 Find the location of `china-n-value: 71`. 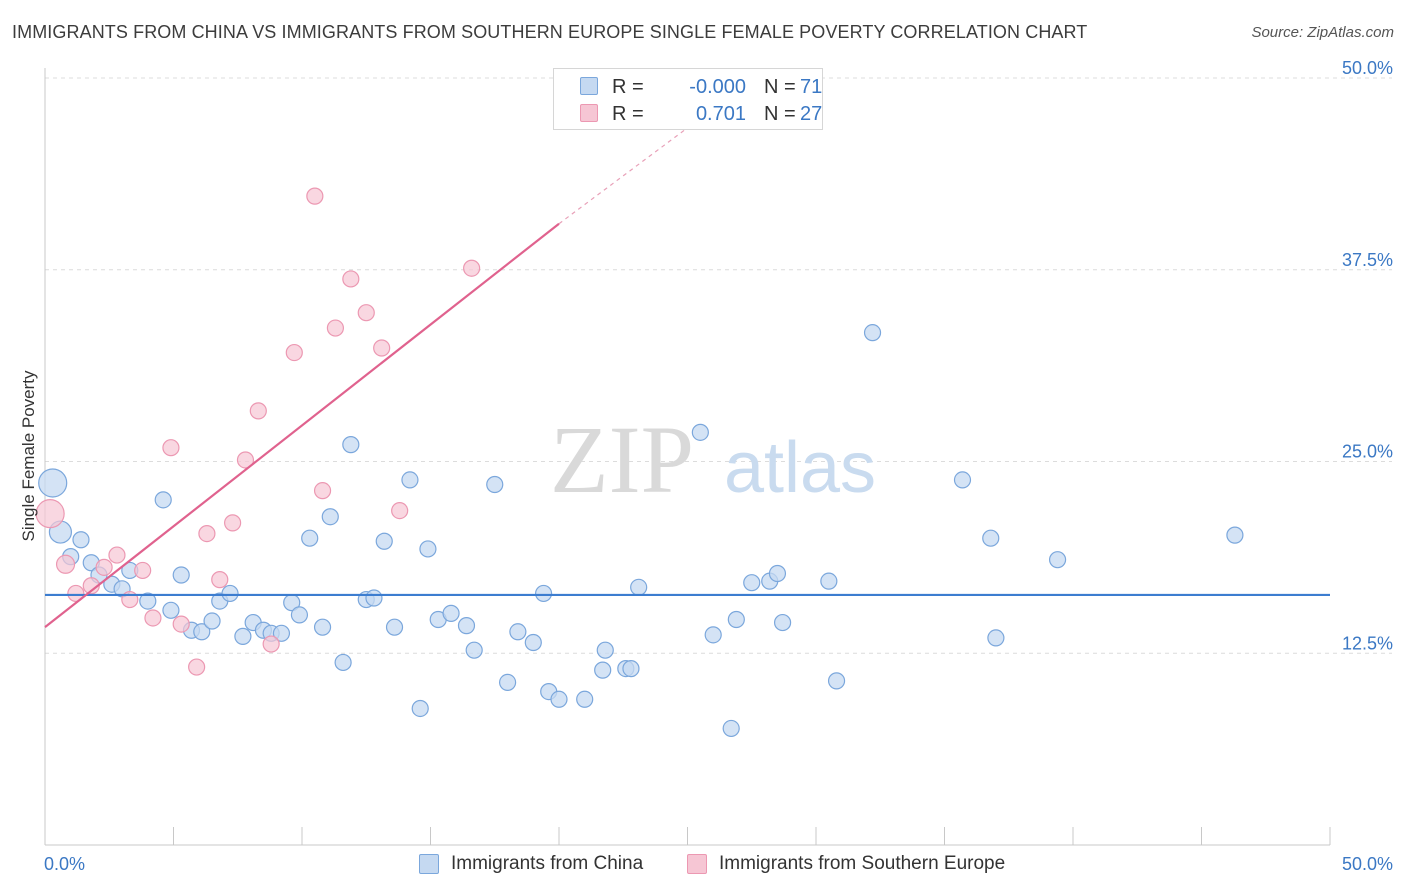

china-n-value: 71 is located at coordinates (811, 87).